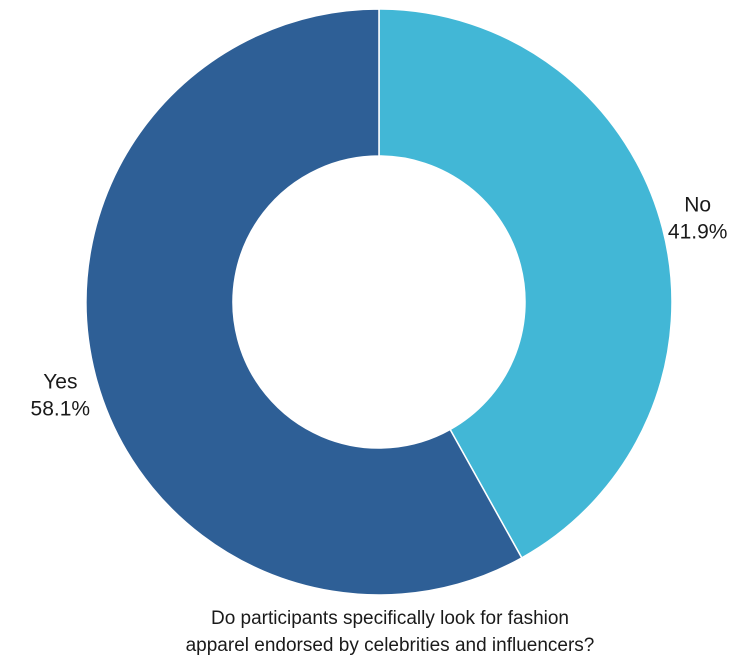 This screenshot has width=756, height=671. What do you see at coordinates (61, 409) in the screenshot?
I see `slice-value-yes: 58.1%` at bounding box center [61, 409].